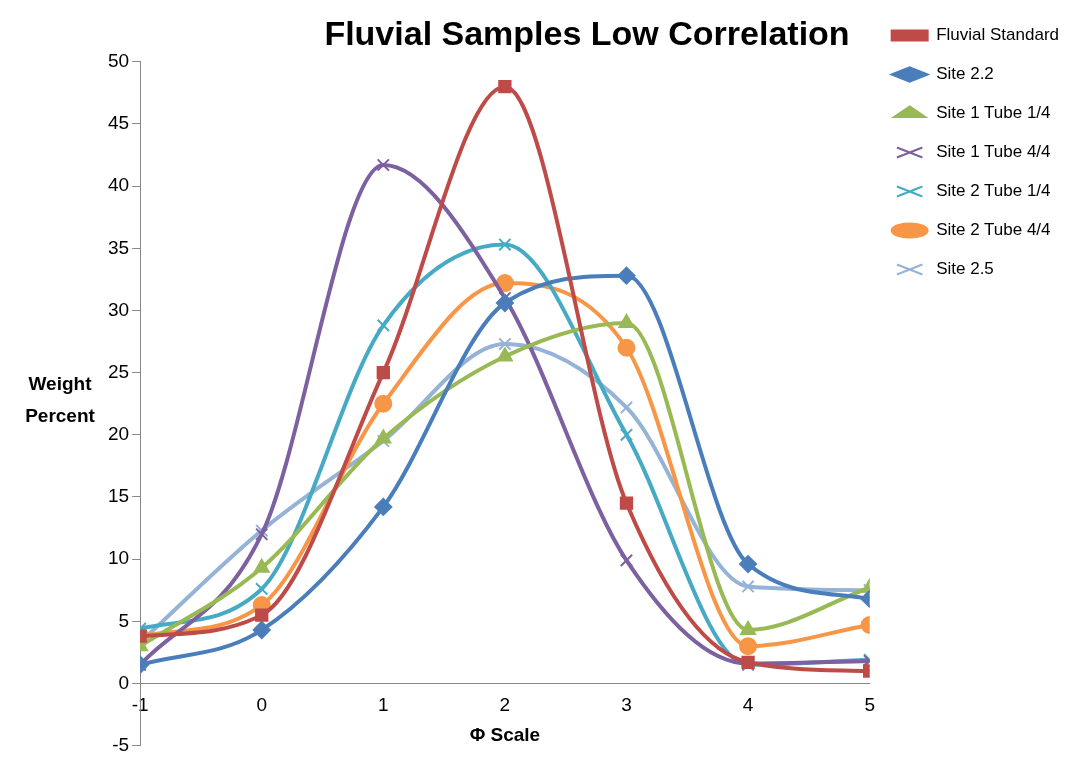 The image size is (1079, 760). Describe the element at coordinates (60, 399) in the screenshot. I see `y-axis-title: Weight Percent` at that location.